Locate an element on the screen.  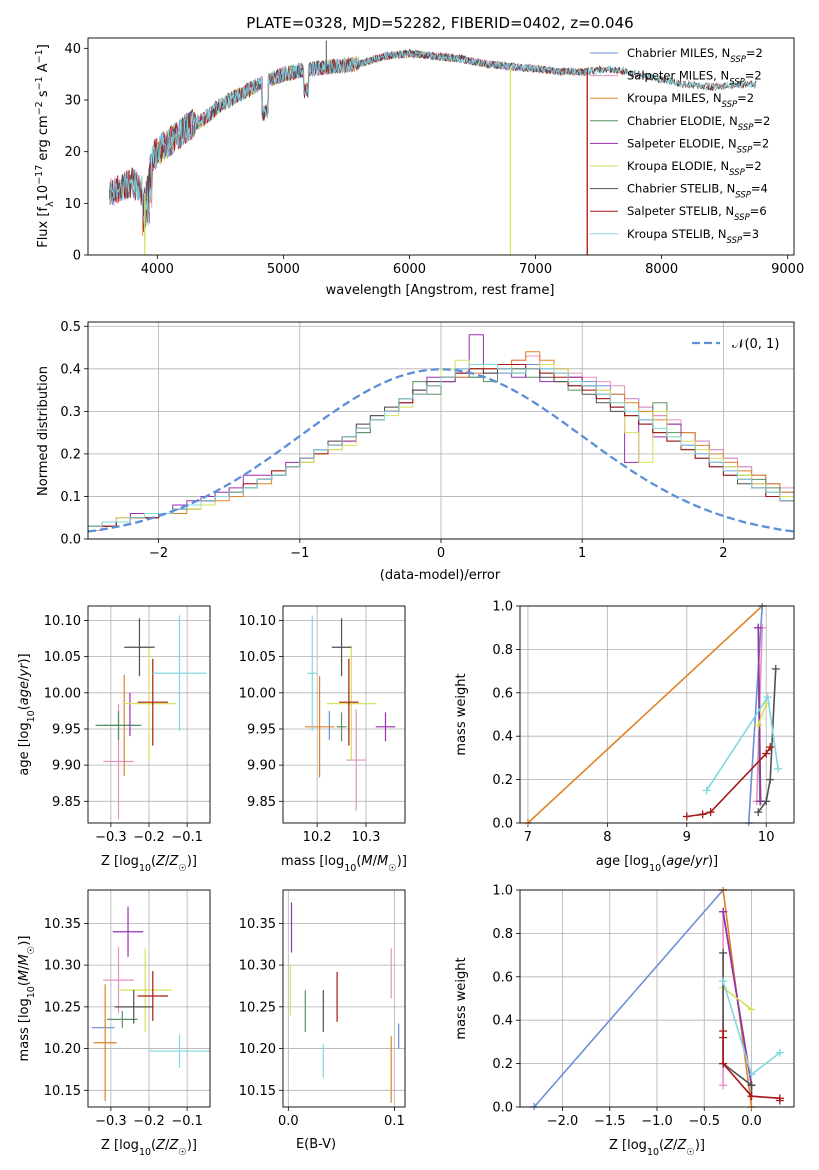
label-part: s is located at coordinates (43, 95).